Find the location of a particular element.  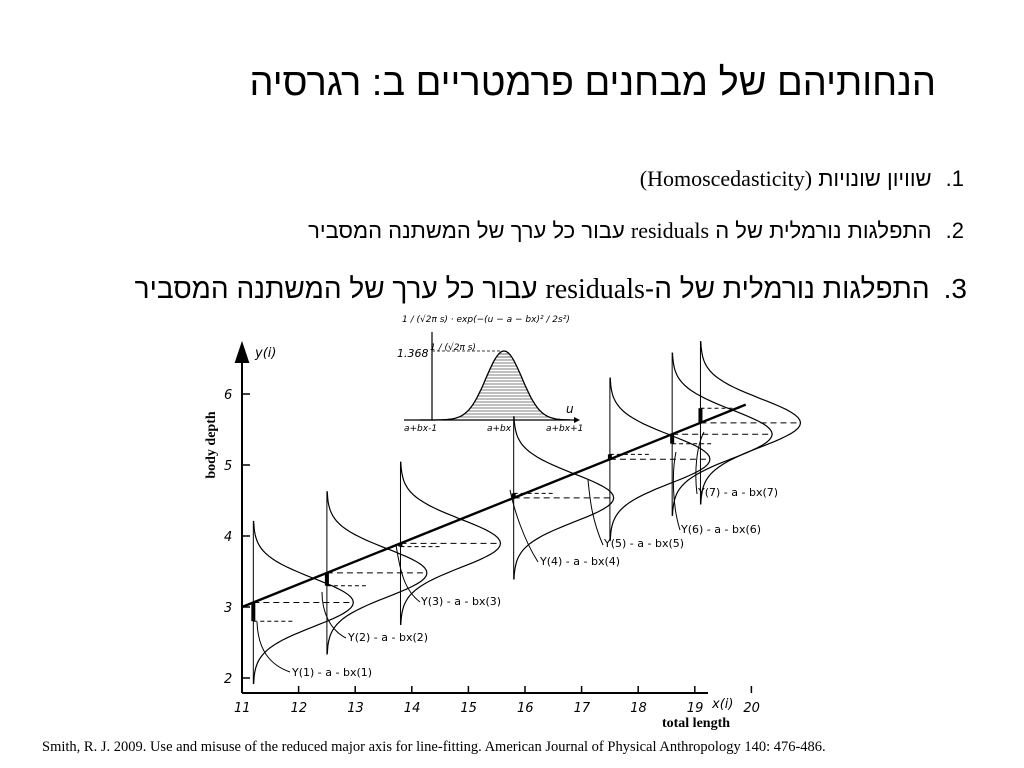

x-tick-label-18: 18 is located at coordinates (638, 708).